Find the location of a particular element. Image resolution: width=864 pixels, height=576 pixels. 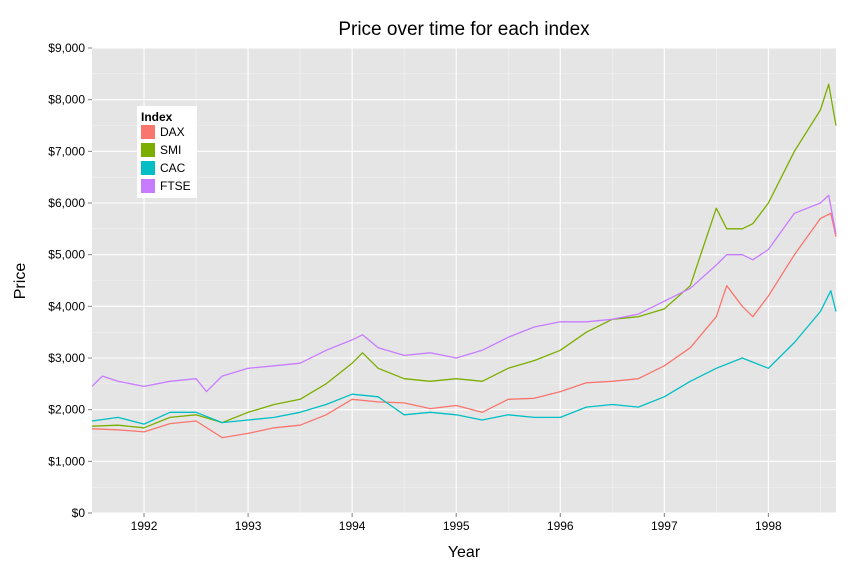

x-tick-label: 1998 is located at coordinates (768, 526).